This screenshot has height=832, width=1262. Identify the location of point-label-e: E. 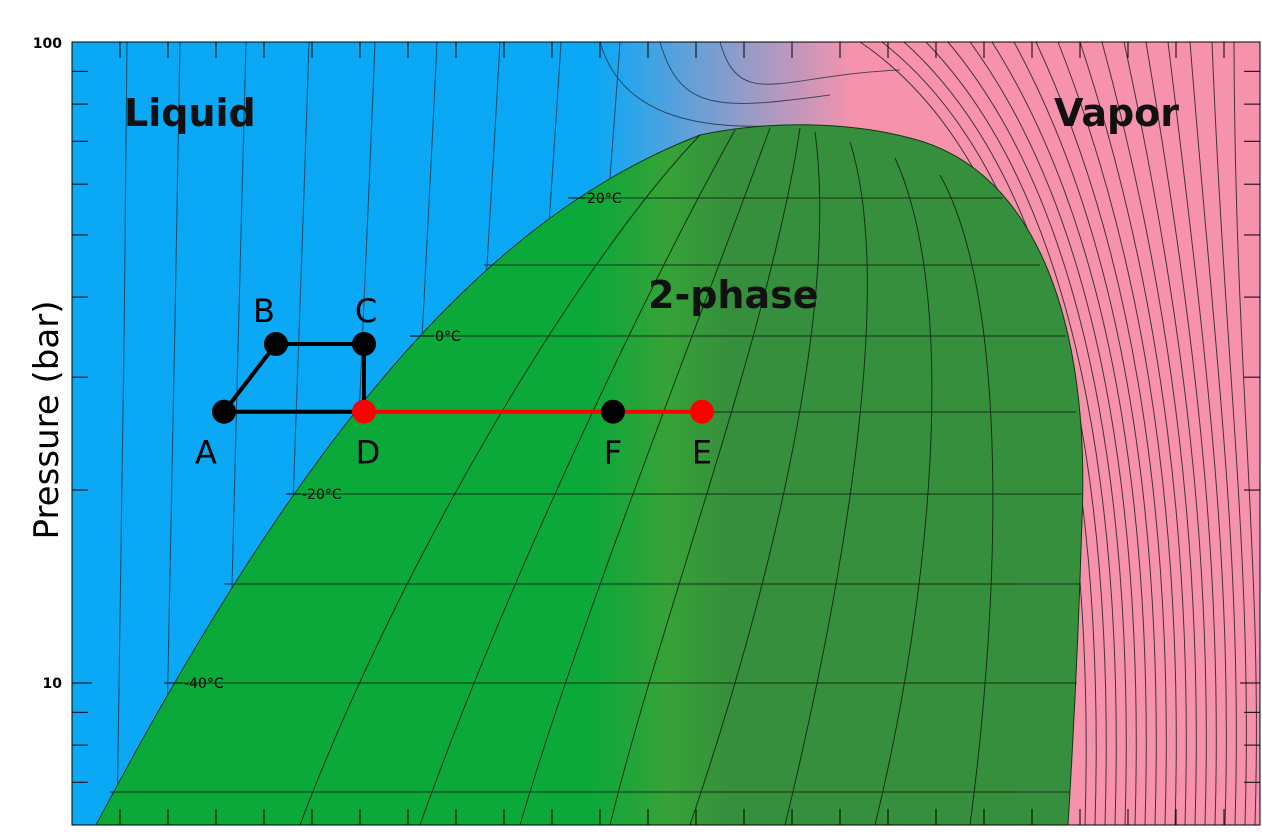
(702, 453).